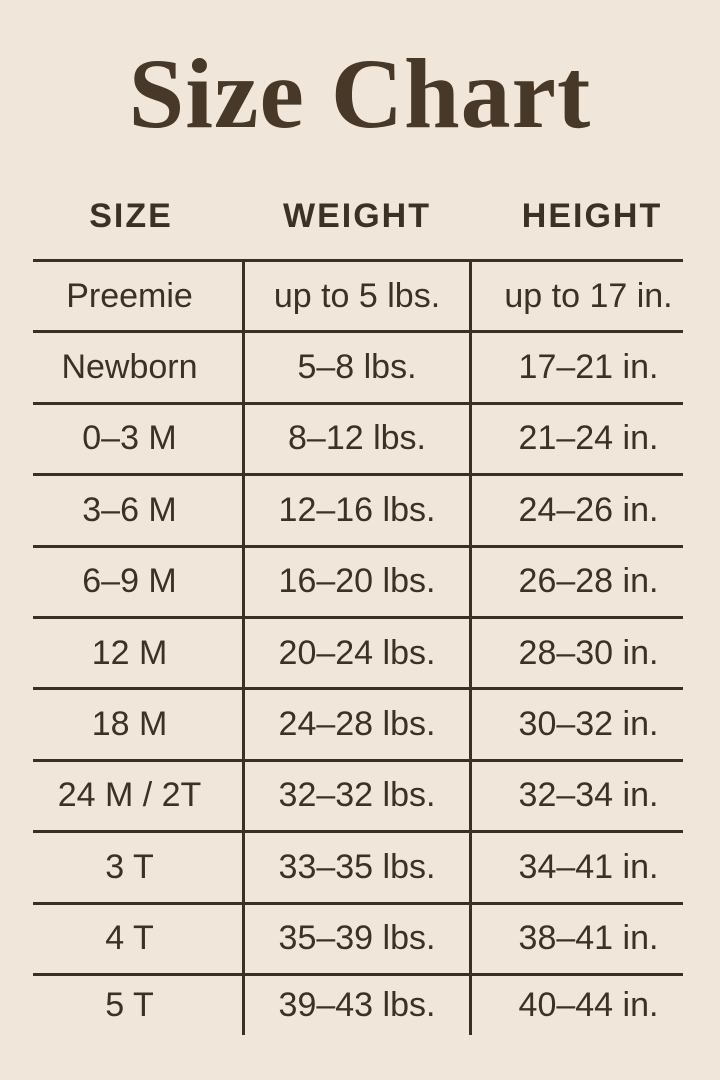 This screenshot has width=720, height=1080. I want to click on table-cell: up to 17 in., so click(588, 295).